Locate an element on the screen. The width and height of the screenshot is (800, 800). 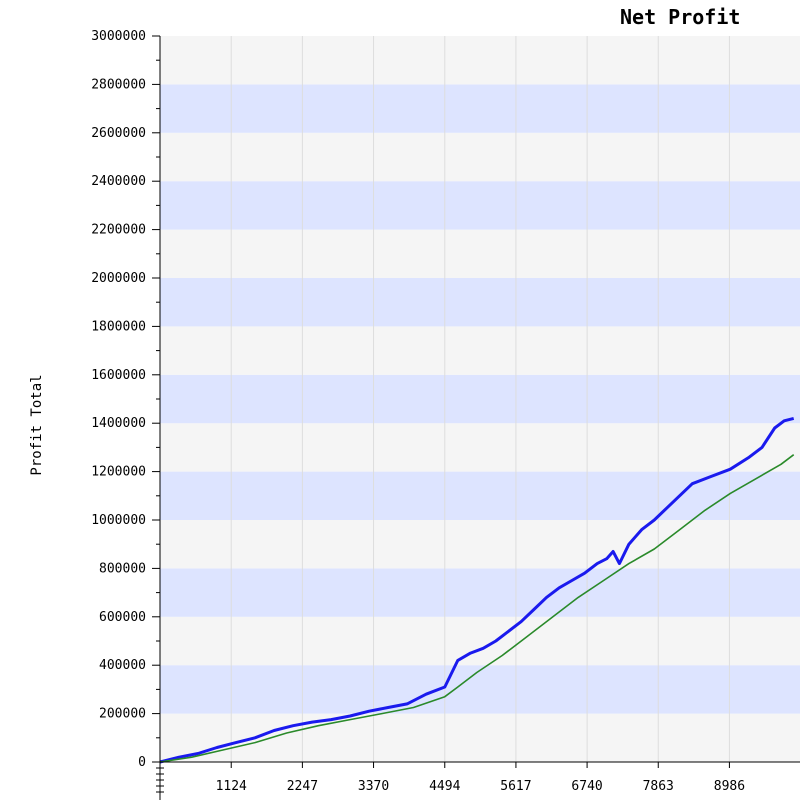
y-tick-label-2: 400000 is located at coordinates (122, 665).